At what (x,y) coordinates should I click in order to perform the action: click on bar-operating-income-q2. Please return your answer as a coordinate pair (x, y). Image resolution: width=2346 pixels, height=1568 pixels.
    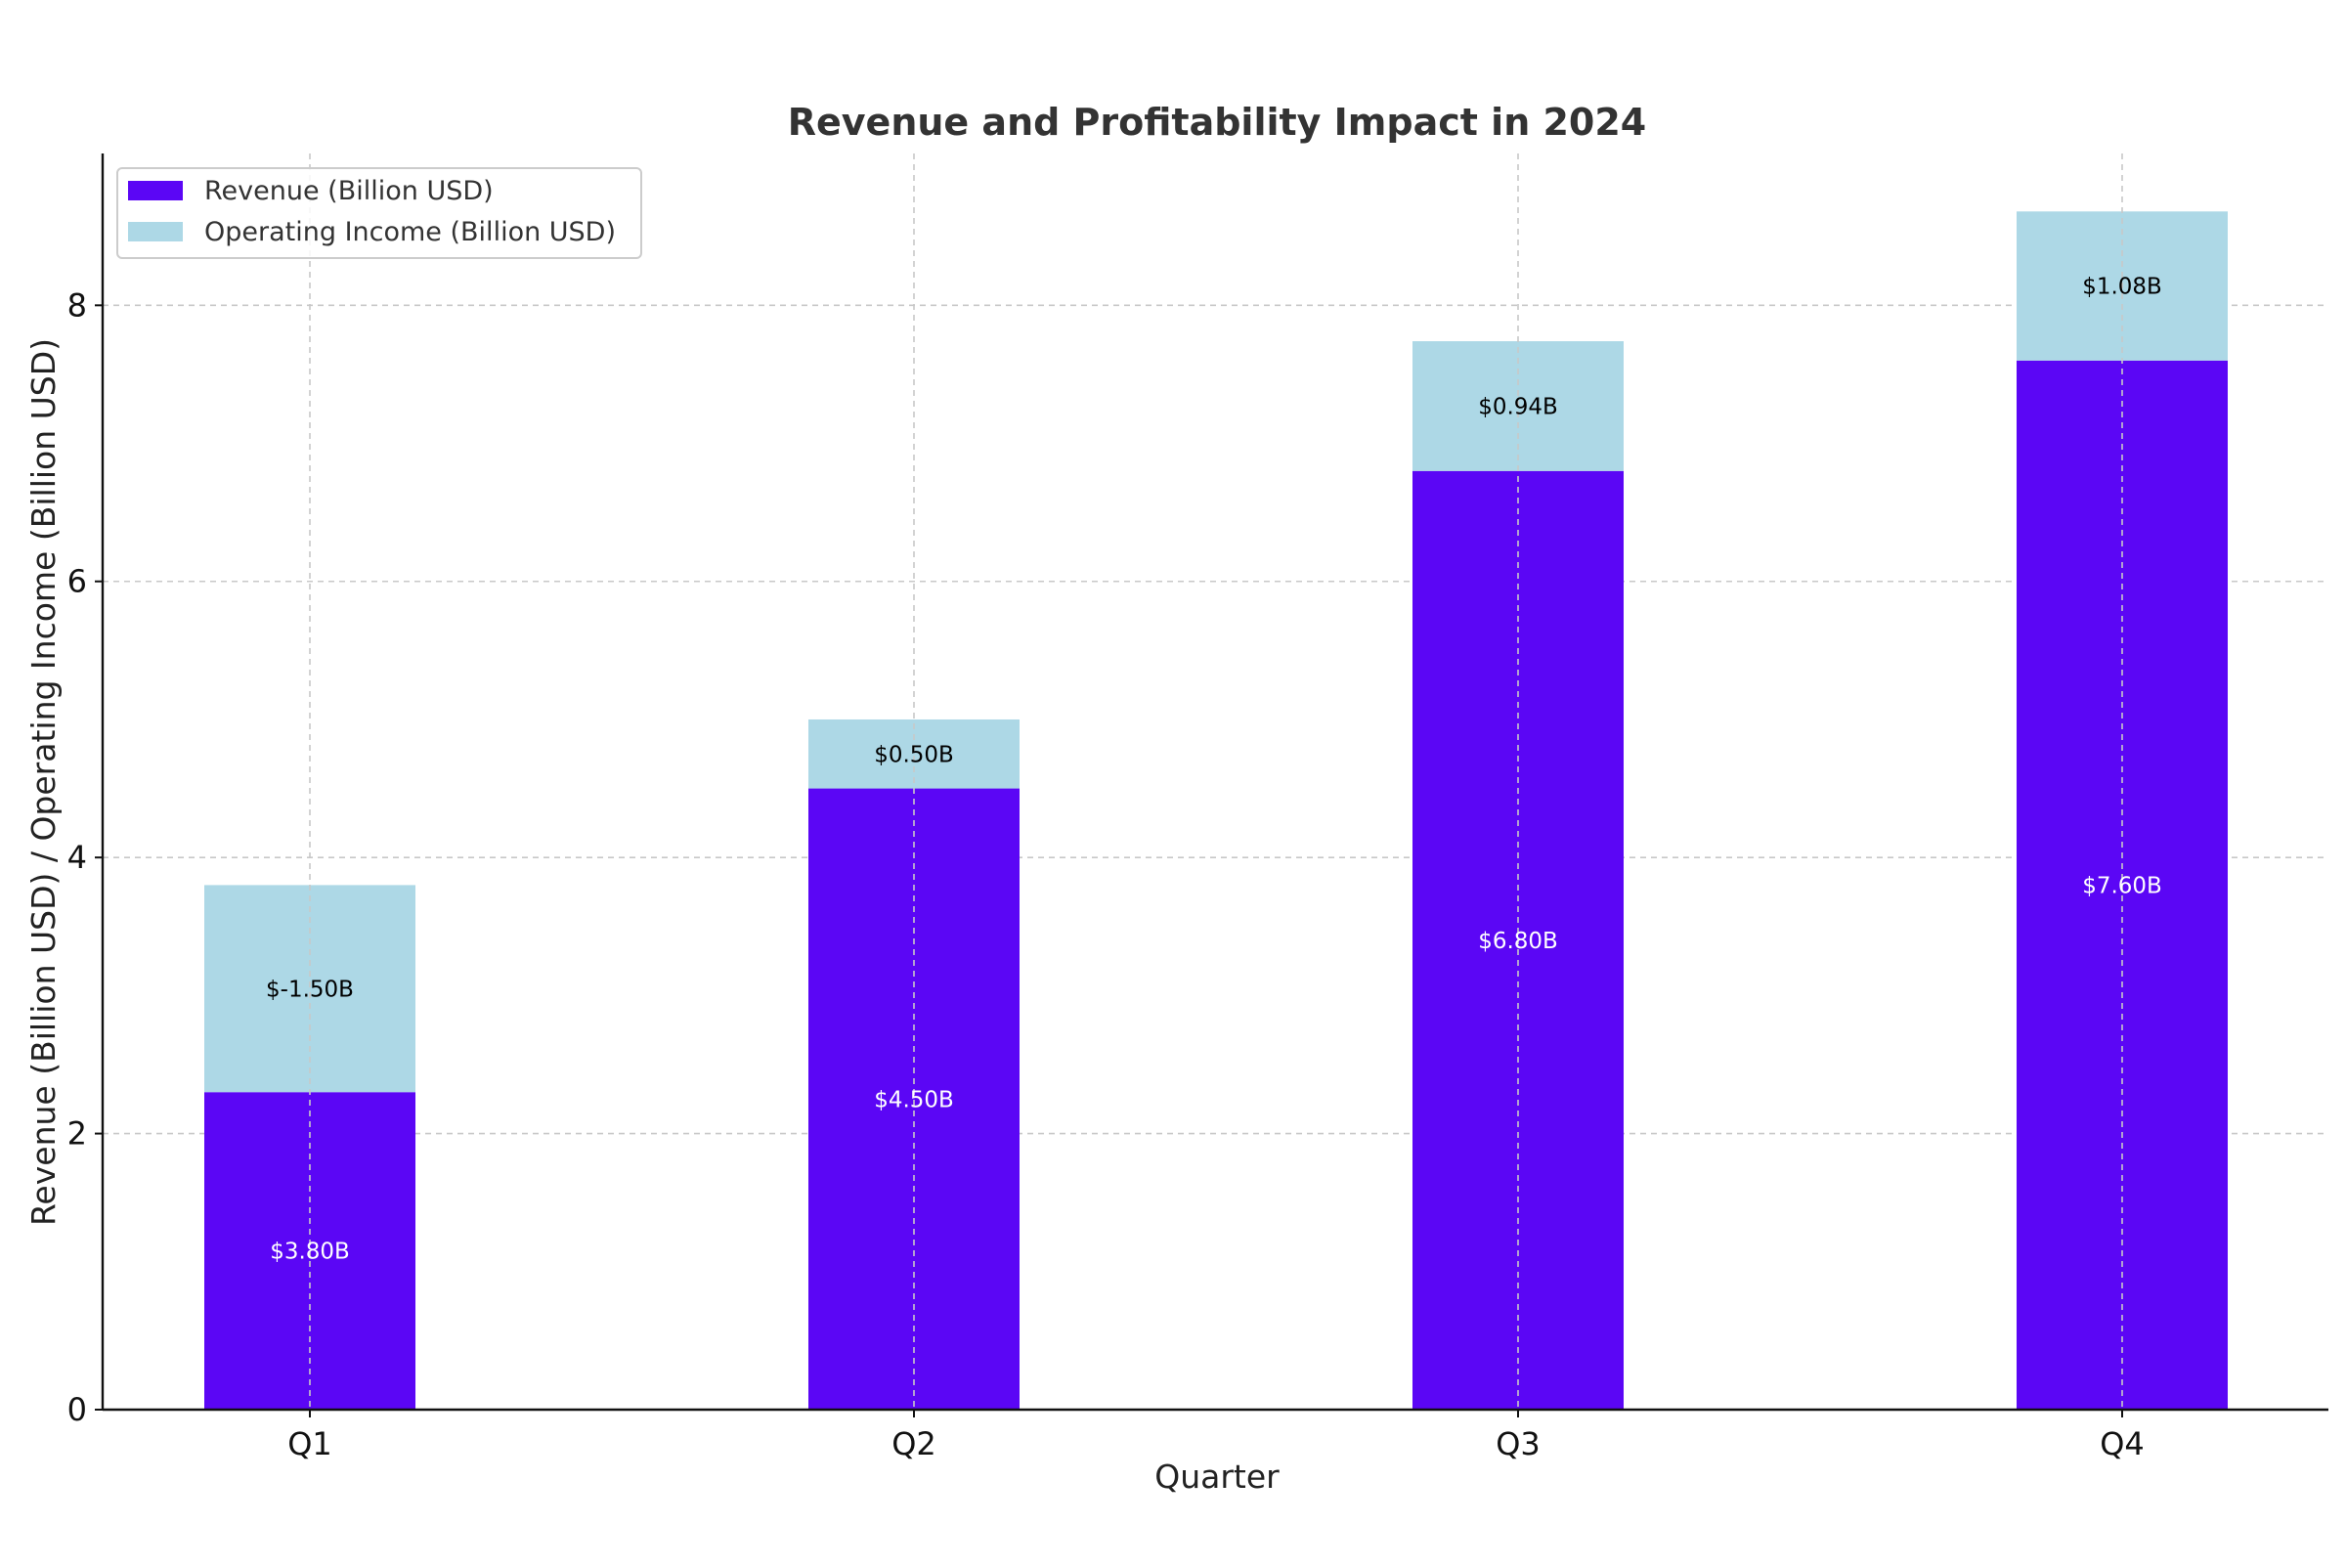
    Looking at the image, I should click on (914, 754).